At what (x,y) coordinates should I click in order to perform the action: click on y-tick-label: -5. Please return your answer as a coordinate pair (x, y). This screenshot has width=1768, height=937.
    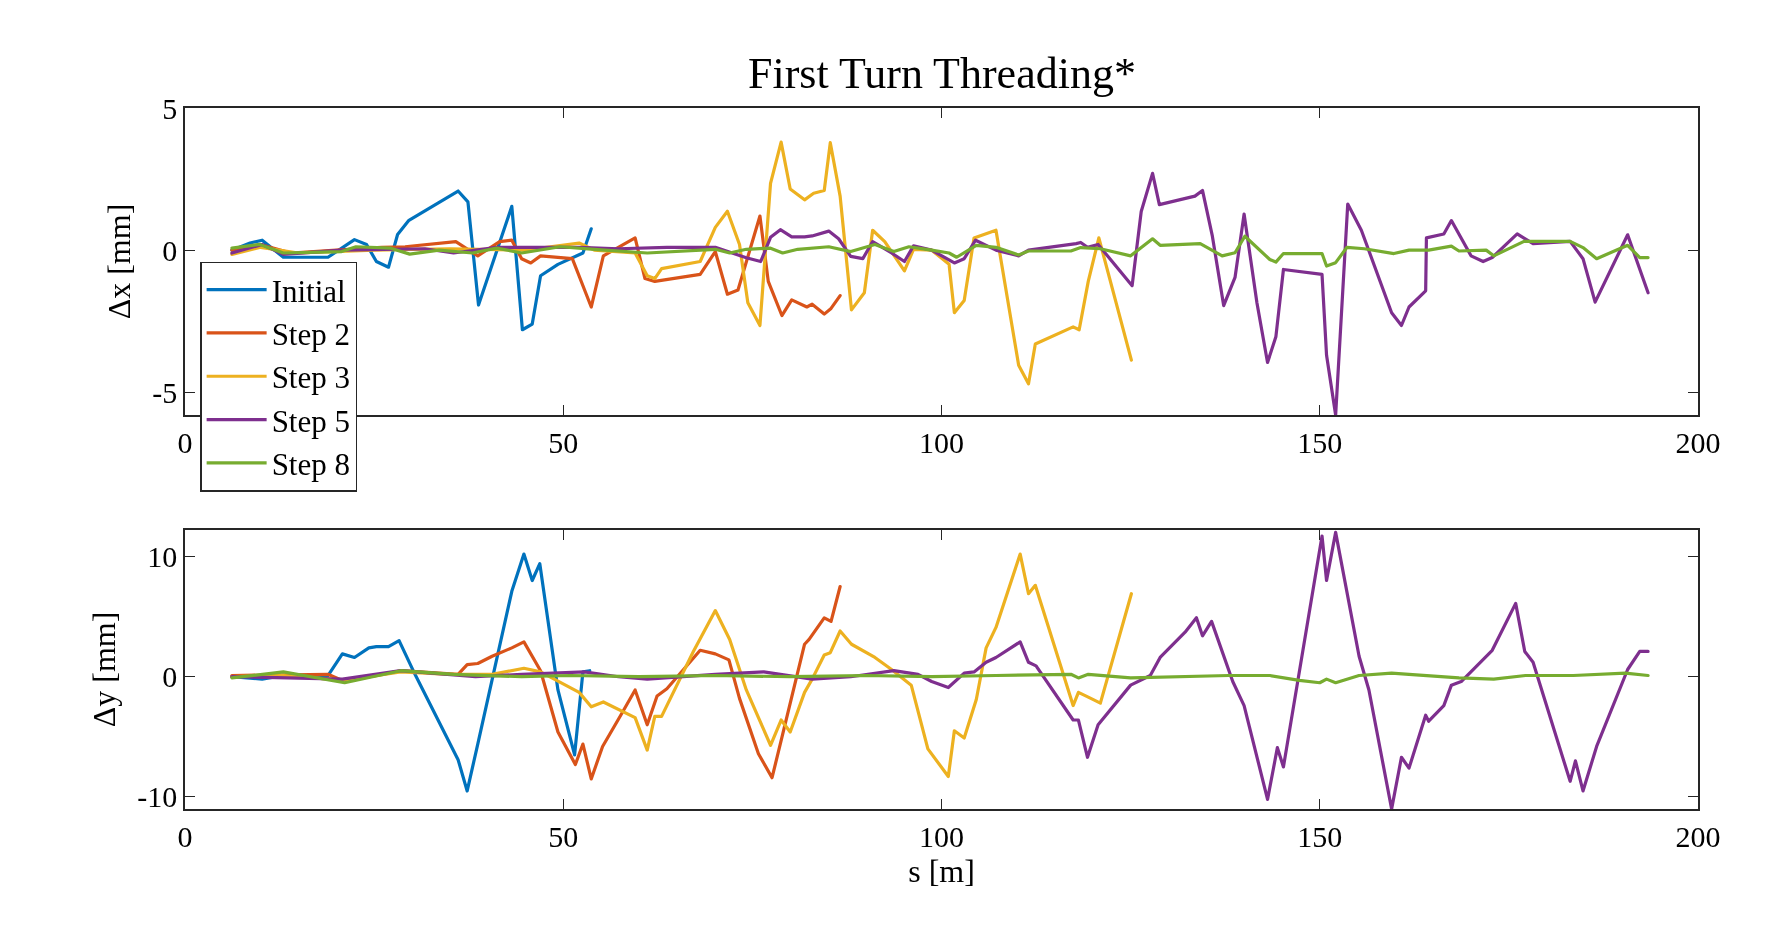
    Looking at the image, I should click on (165, 392).